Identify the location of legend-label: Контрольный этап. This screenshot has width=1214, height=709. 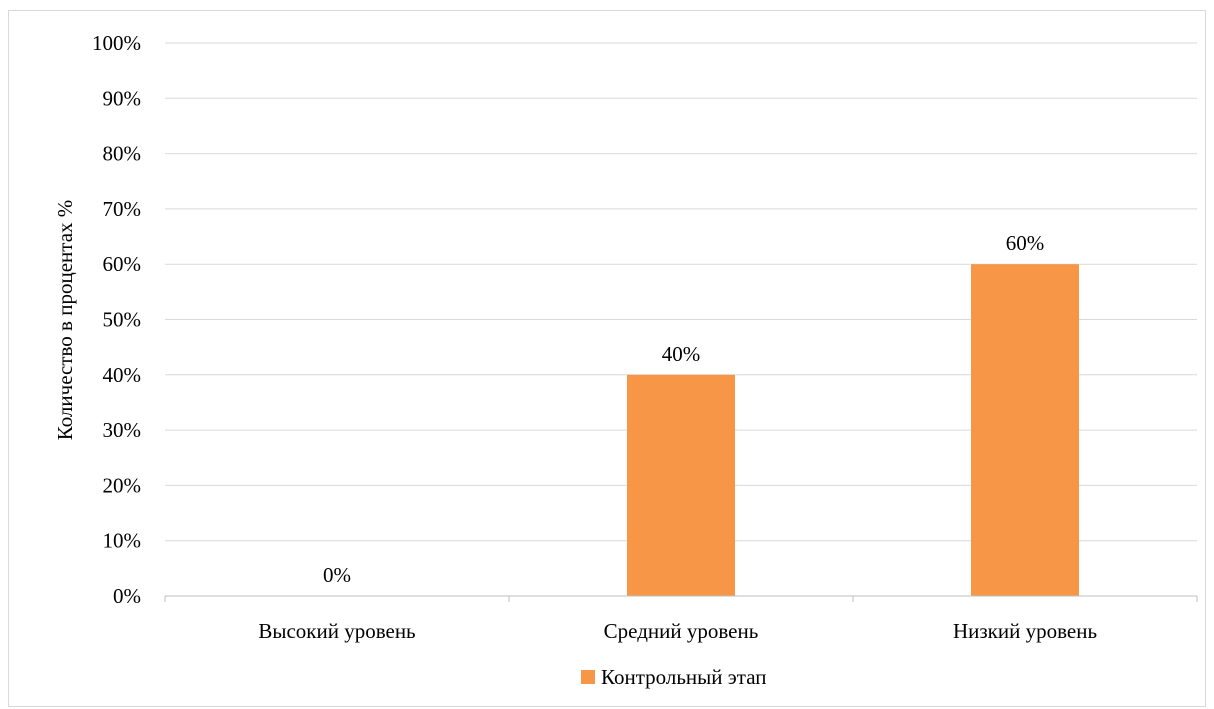
(683, 677).